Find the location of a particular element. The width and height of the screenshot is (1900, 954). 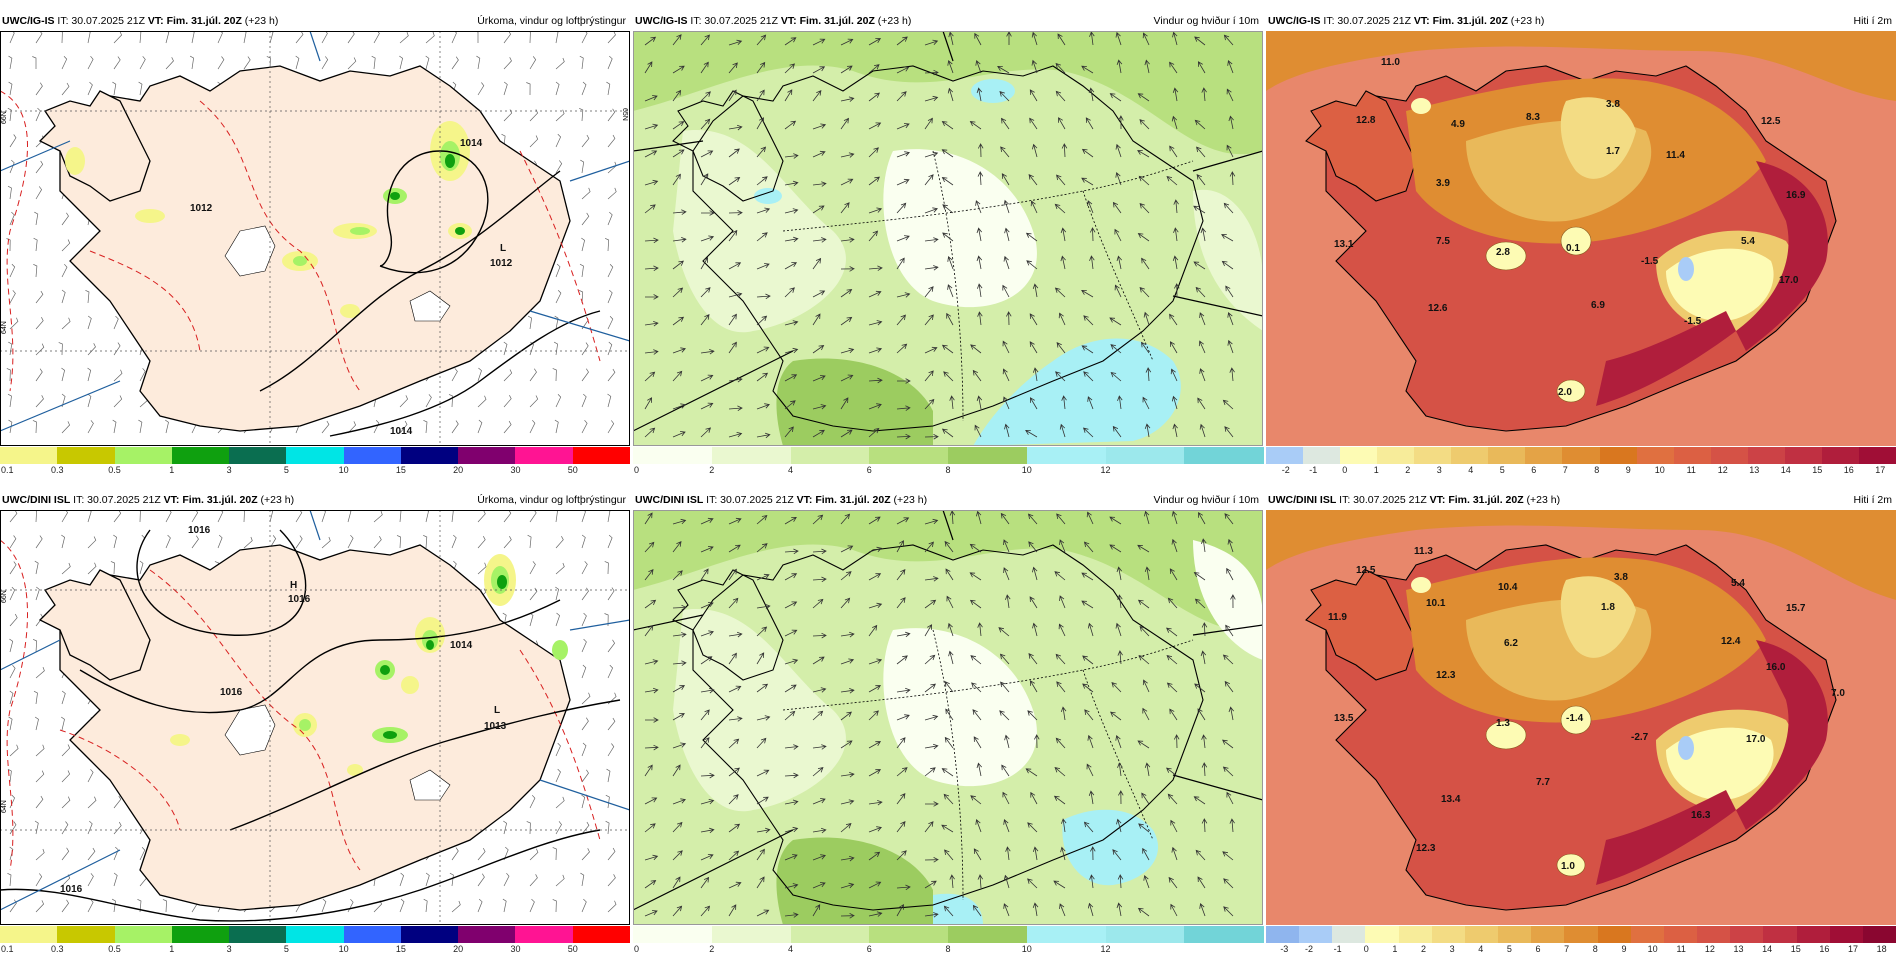

colorbar-tick: 4 is located at coordinates (1481, 949).